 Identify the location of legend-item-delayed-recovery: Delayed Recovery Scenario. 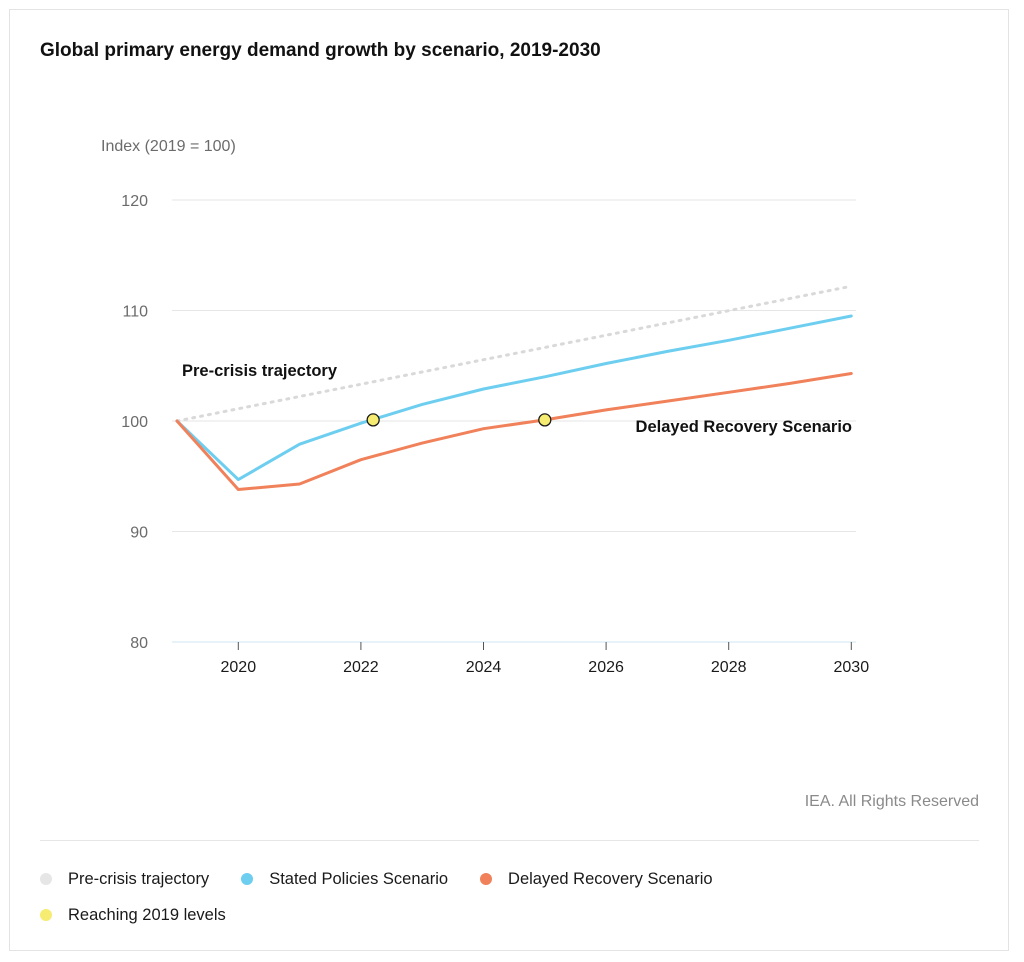
(596, 879).